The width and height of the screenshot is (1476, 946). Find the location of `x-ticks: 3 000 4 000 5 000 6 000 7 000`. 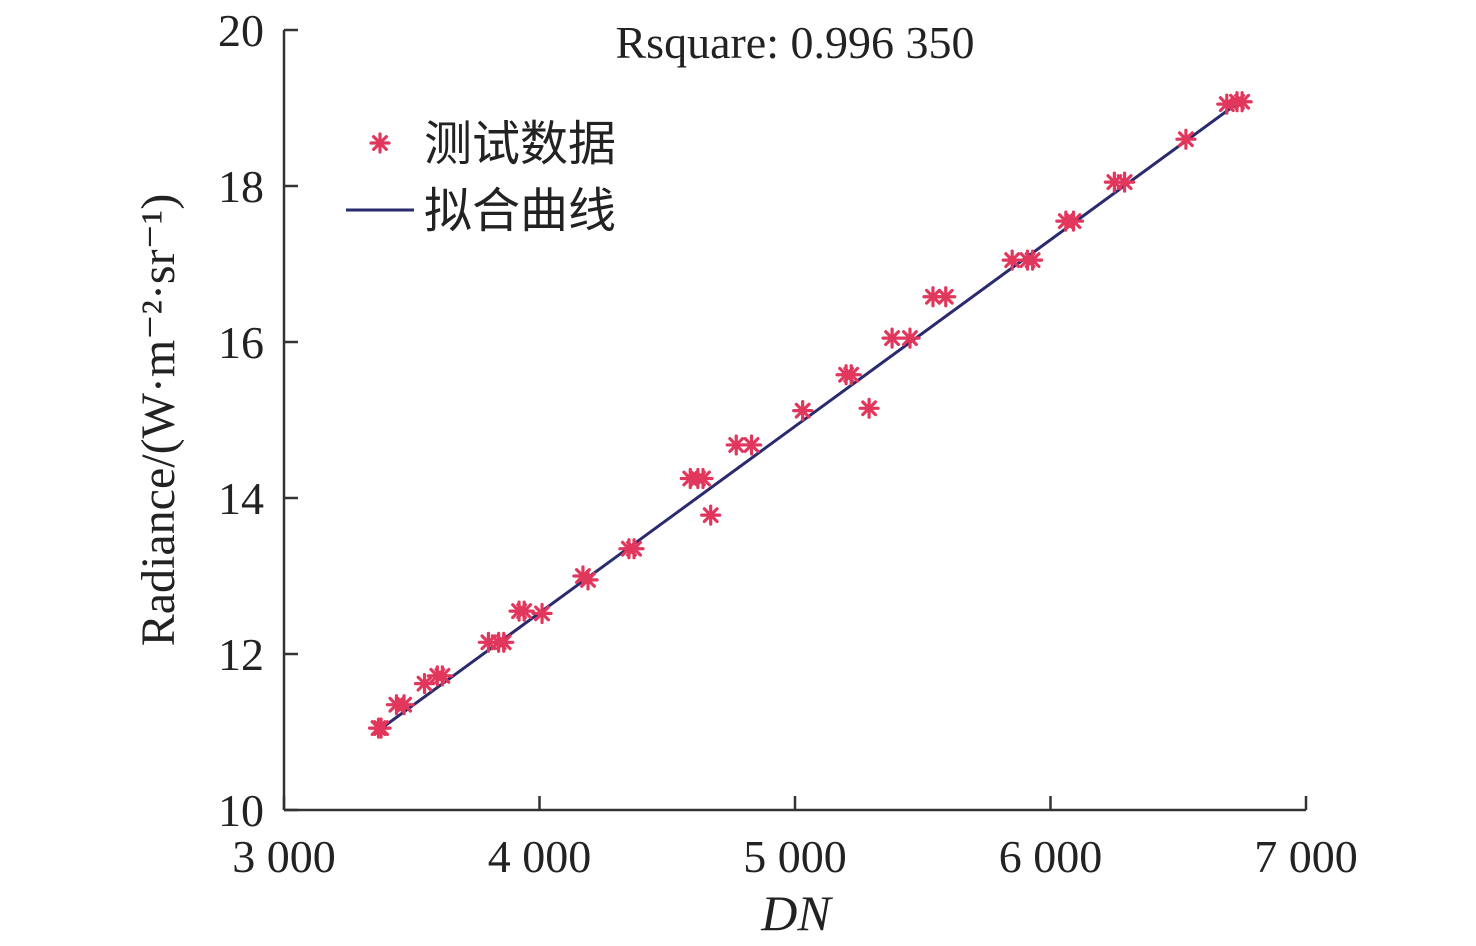

x-ticks: 3 000 4 000 5 000 6 000 7 000 is located at coordinates (795, 839).